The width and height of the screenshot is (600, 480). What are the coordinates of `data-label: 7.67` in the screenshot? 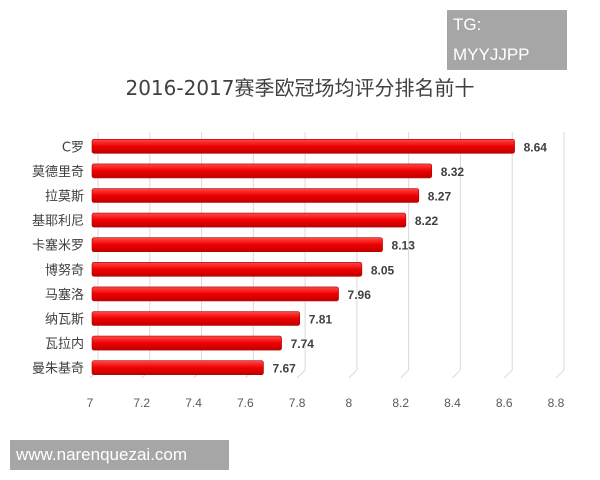 It's located at (284, 369).